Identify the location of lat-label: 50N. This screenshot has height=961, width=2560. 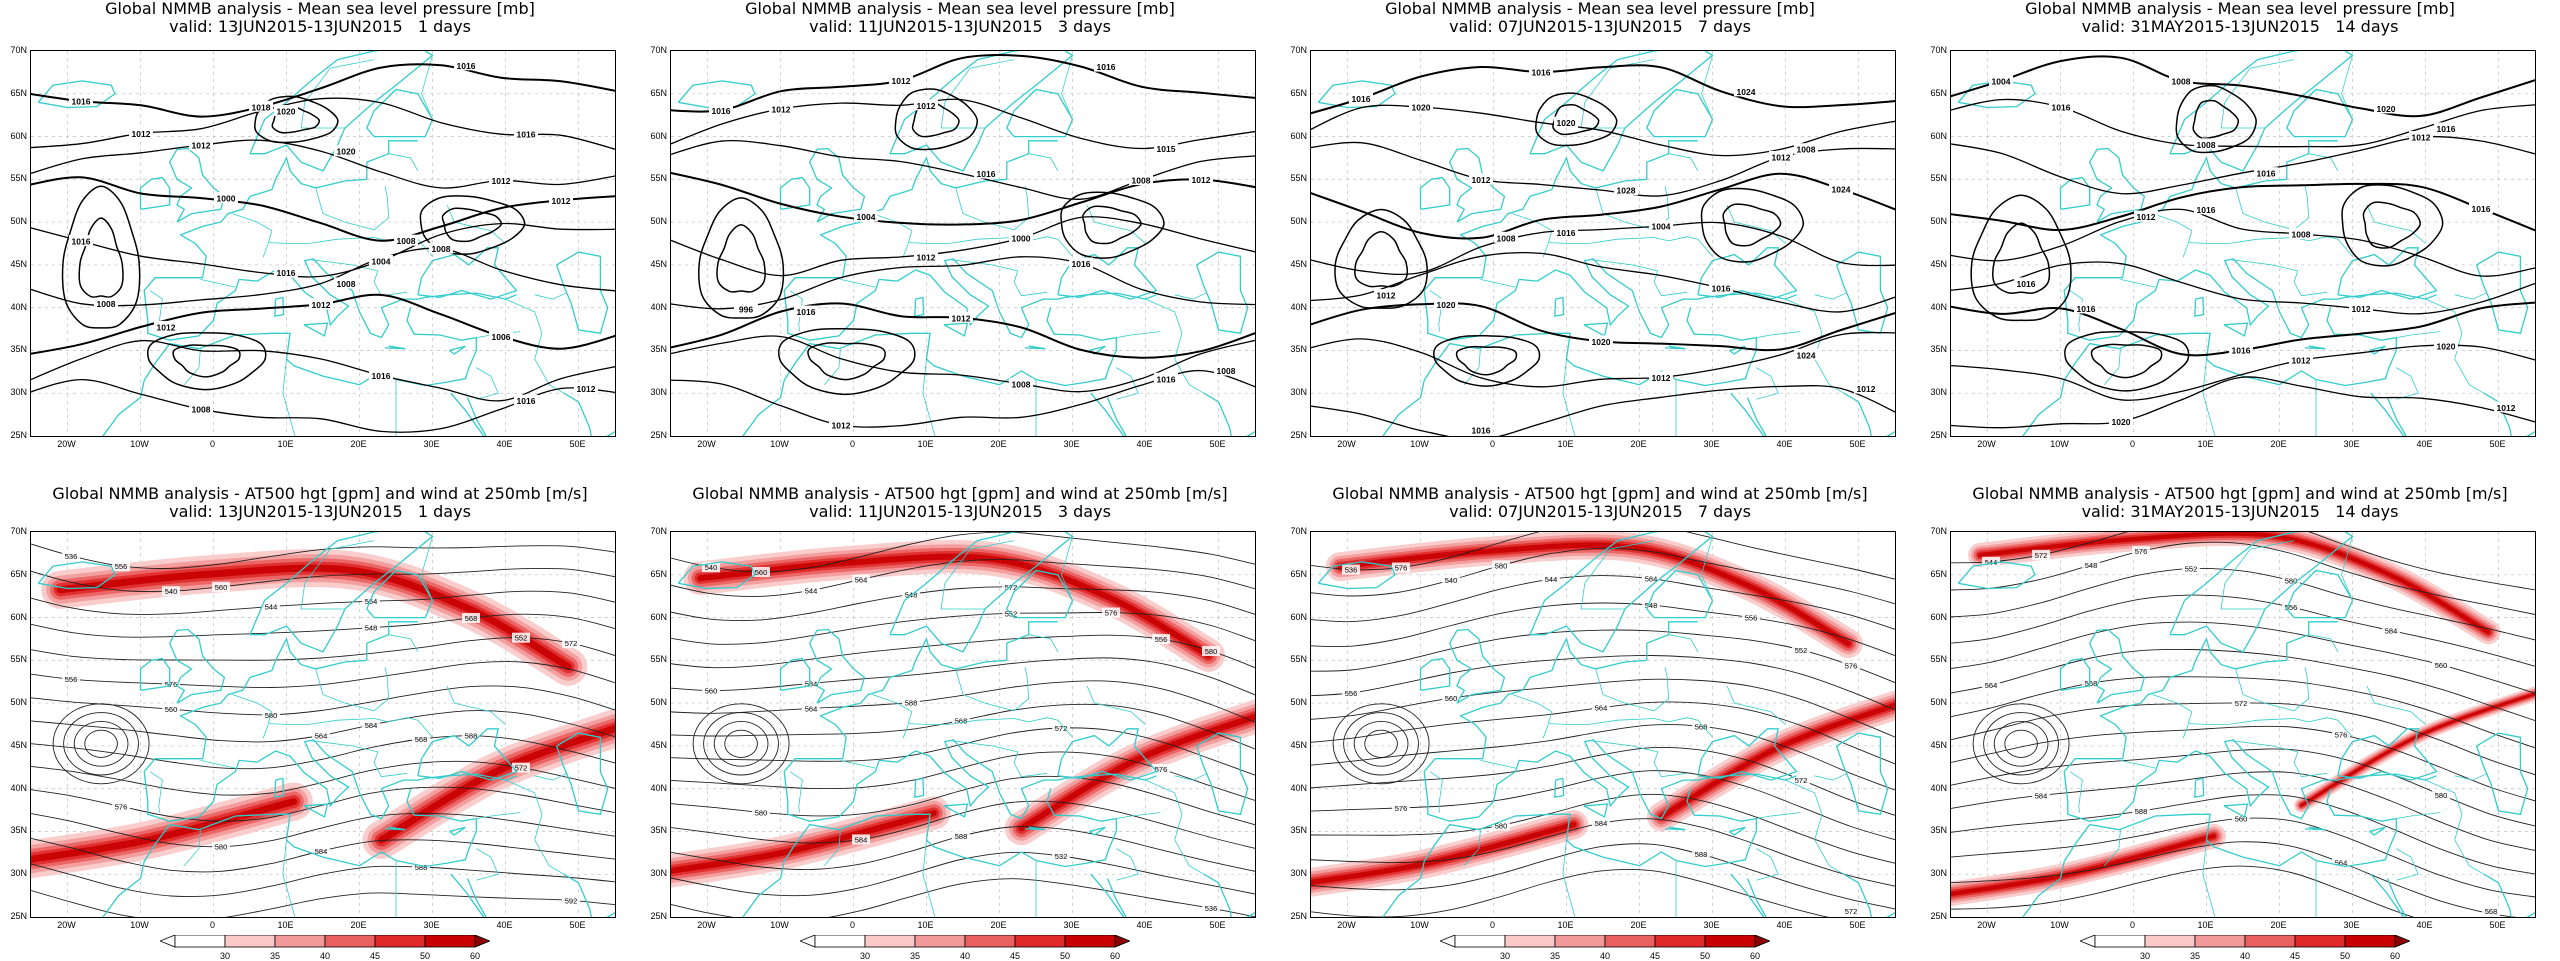
(1938, 221).